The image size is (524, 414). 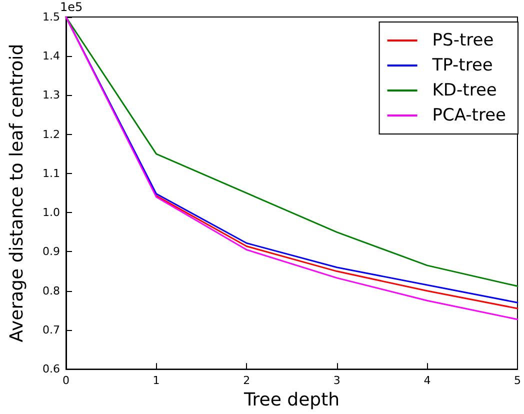 What do you see at coordinates (51, 134) in the screenshot?
I see `y-tick-label: 1.2` at bounding box center [51, 134].